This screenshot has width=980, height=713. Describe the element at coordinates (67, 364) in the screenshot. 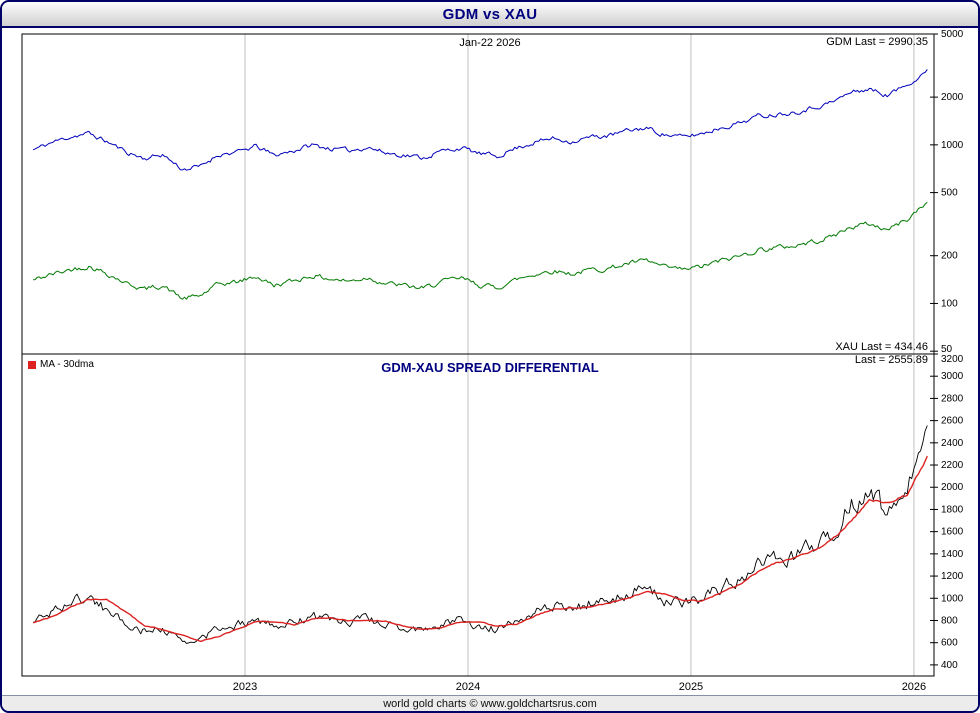

I see `ma-legend-label: MA - 30dma` at that location.